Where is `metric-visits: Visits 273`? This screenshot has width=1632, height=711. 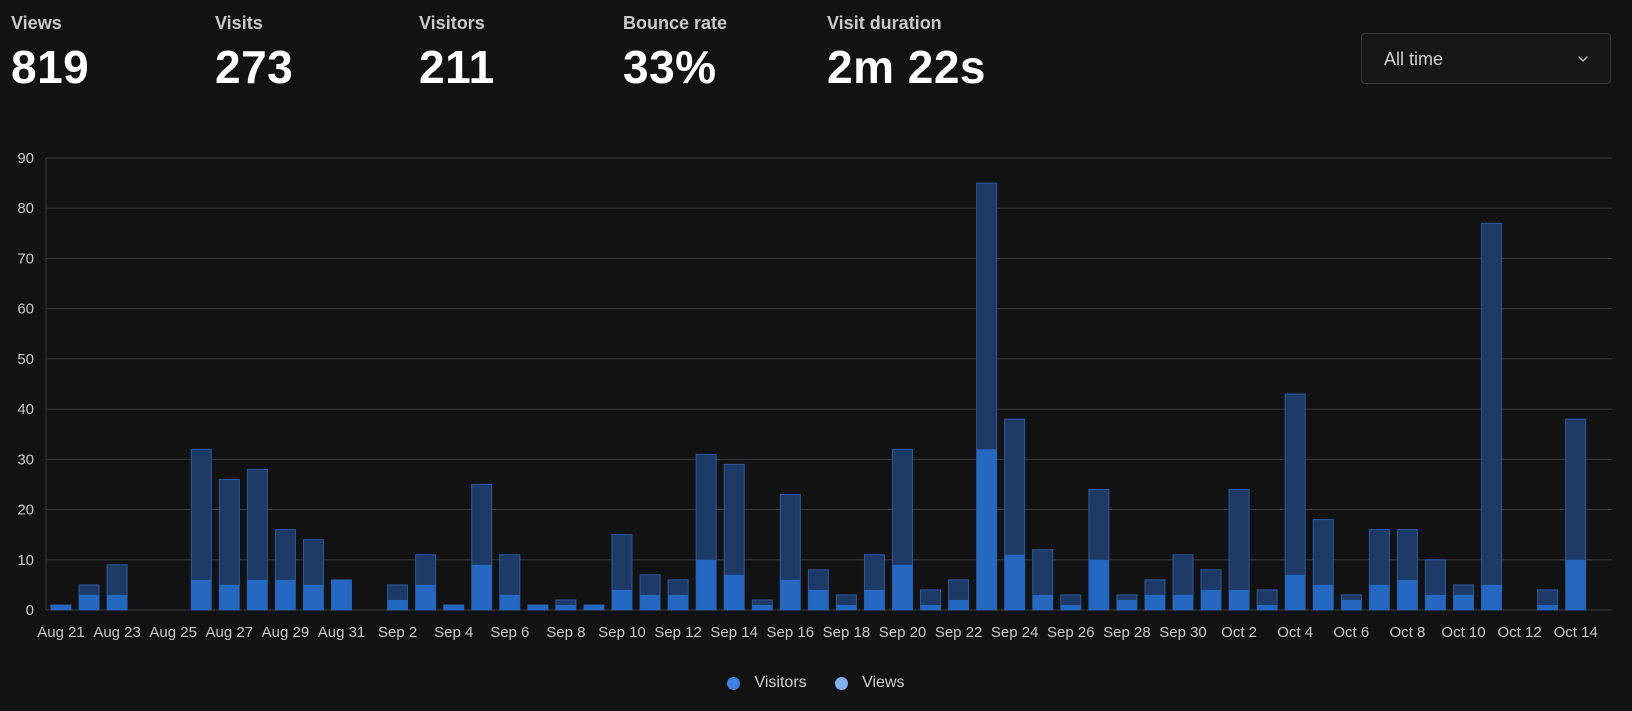 metric-visits: Visits 273 is located at coordinates (254, 53).